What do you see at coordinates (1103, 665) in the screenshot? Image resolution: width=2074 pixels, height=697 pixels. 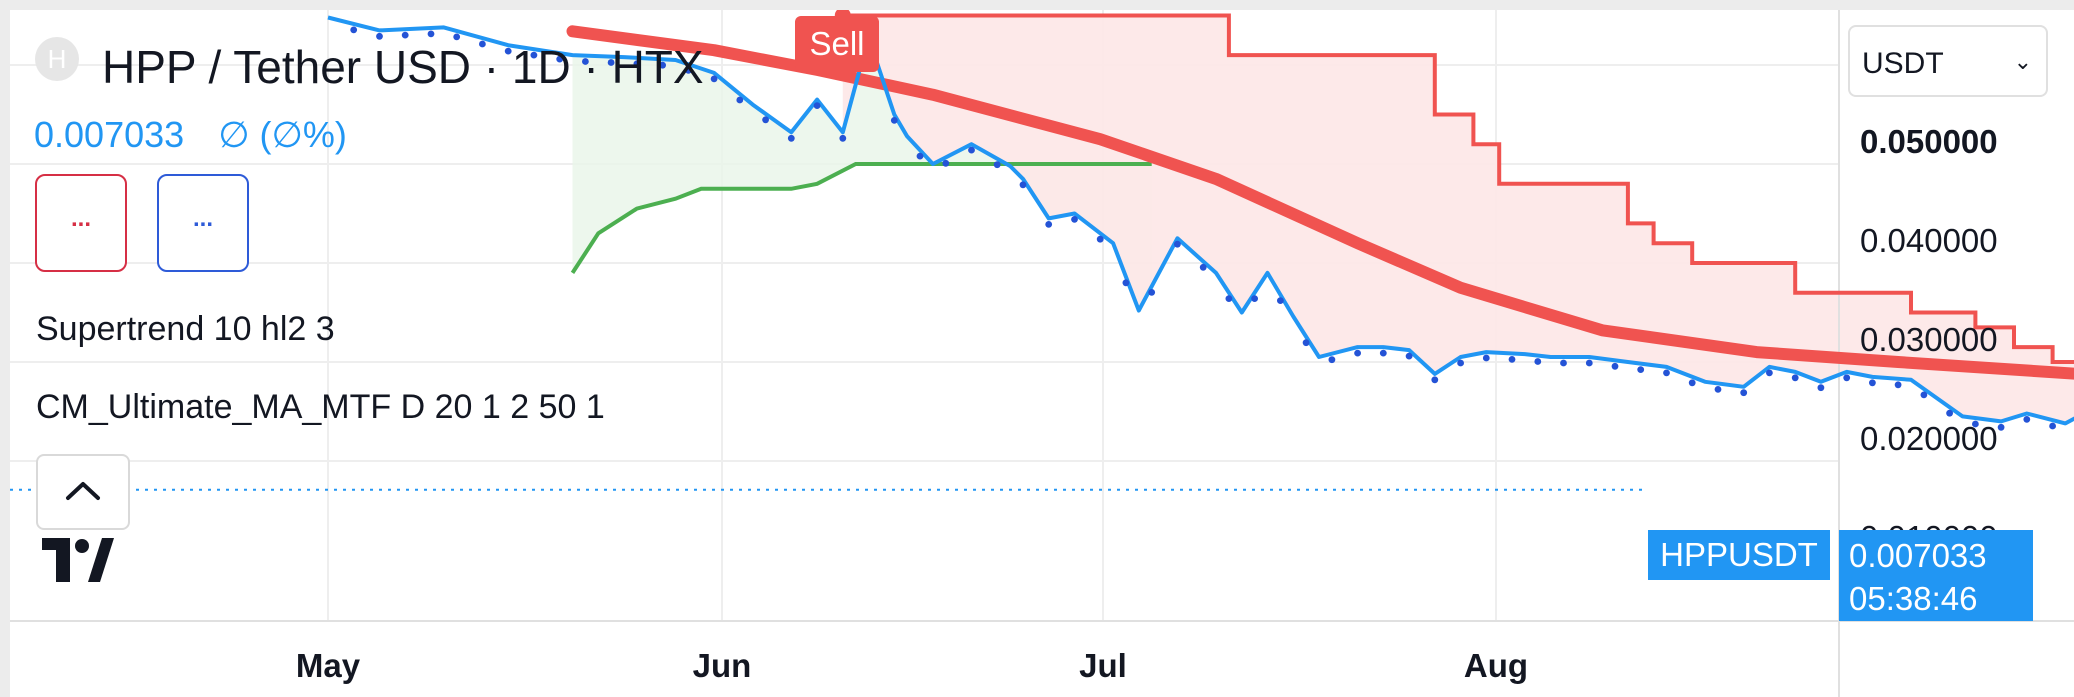 I see `time-tick: Jul` at bounding box center [1103, 665].